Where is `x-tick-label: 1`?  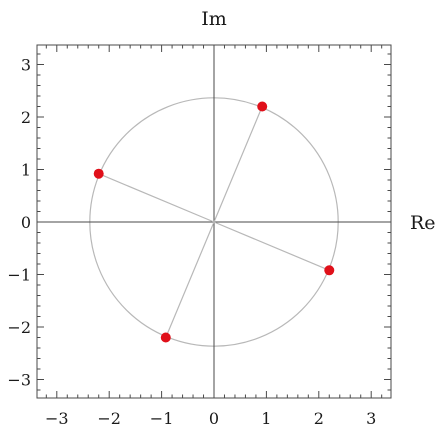
x-tick-label: 1 is located at coordinates (266, 418).